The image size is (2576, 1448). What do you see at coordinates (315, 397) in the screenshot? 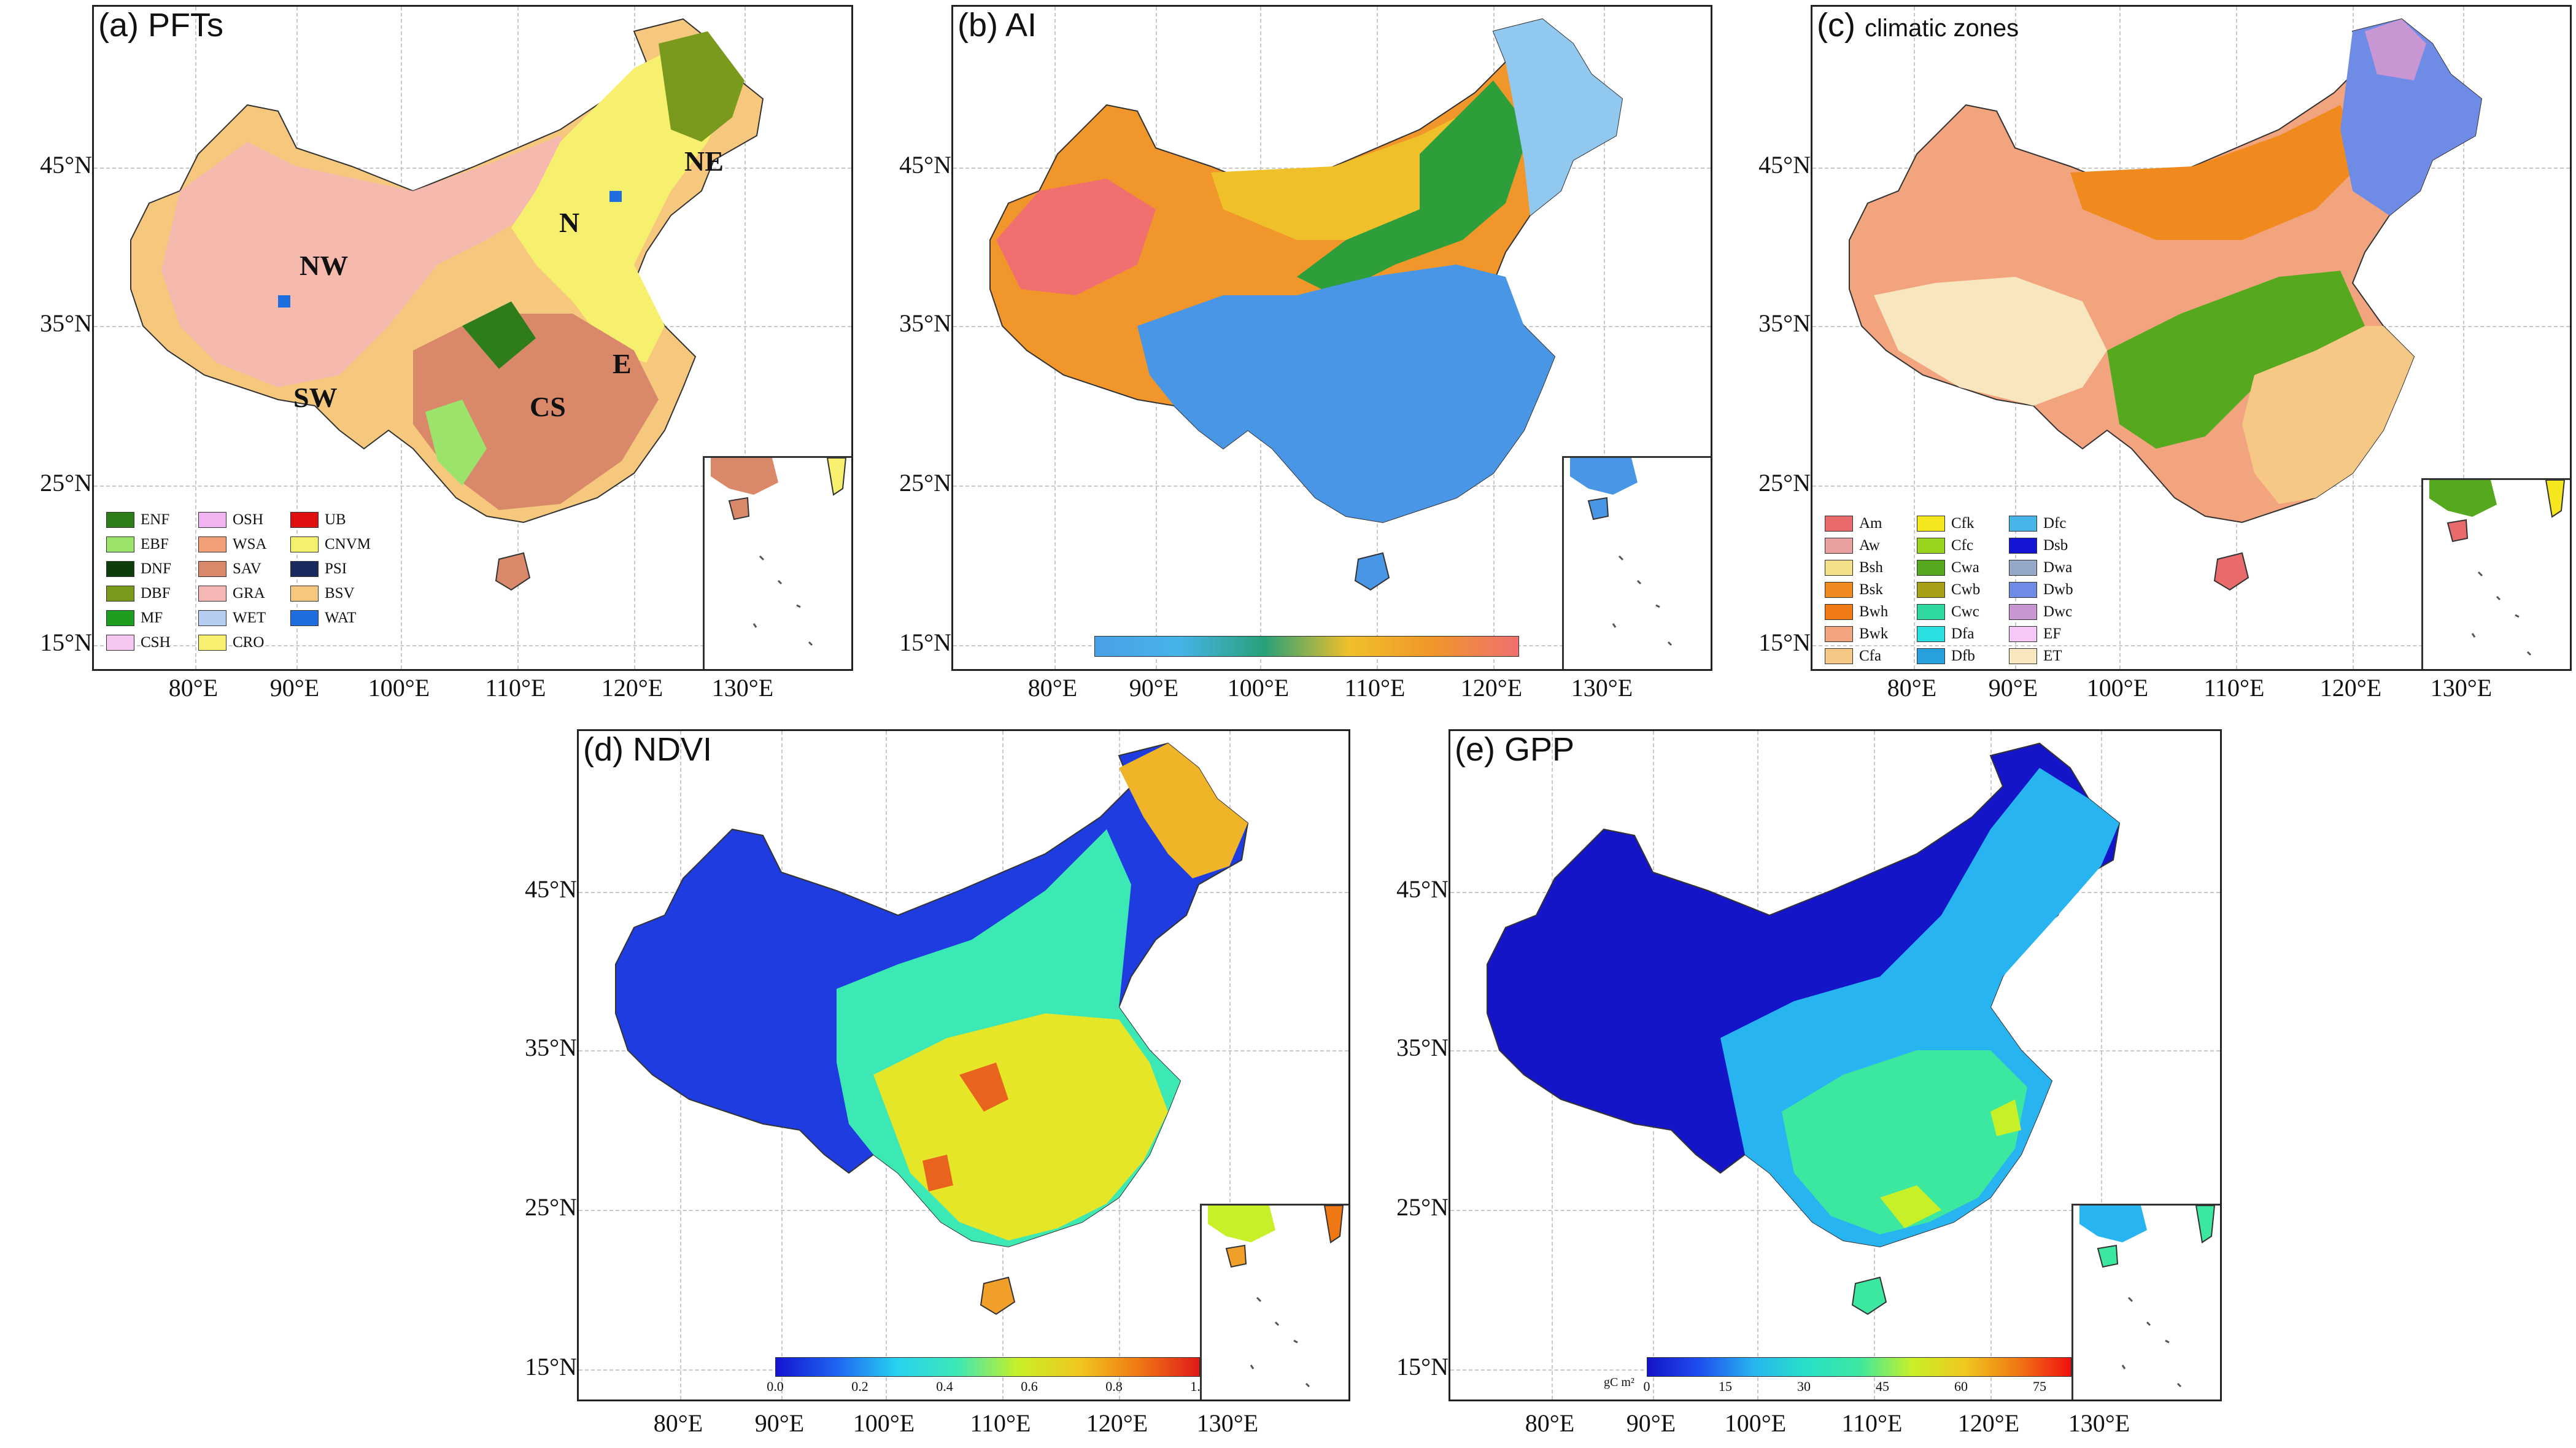
I see `region-label: SW` at bounding box center [315, 397].